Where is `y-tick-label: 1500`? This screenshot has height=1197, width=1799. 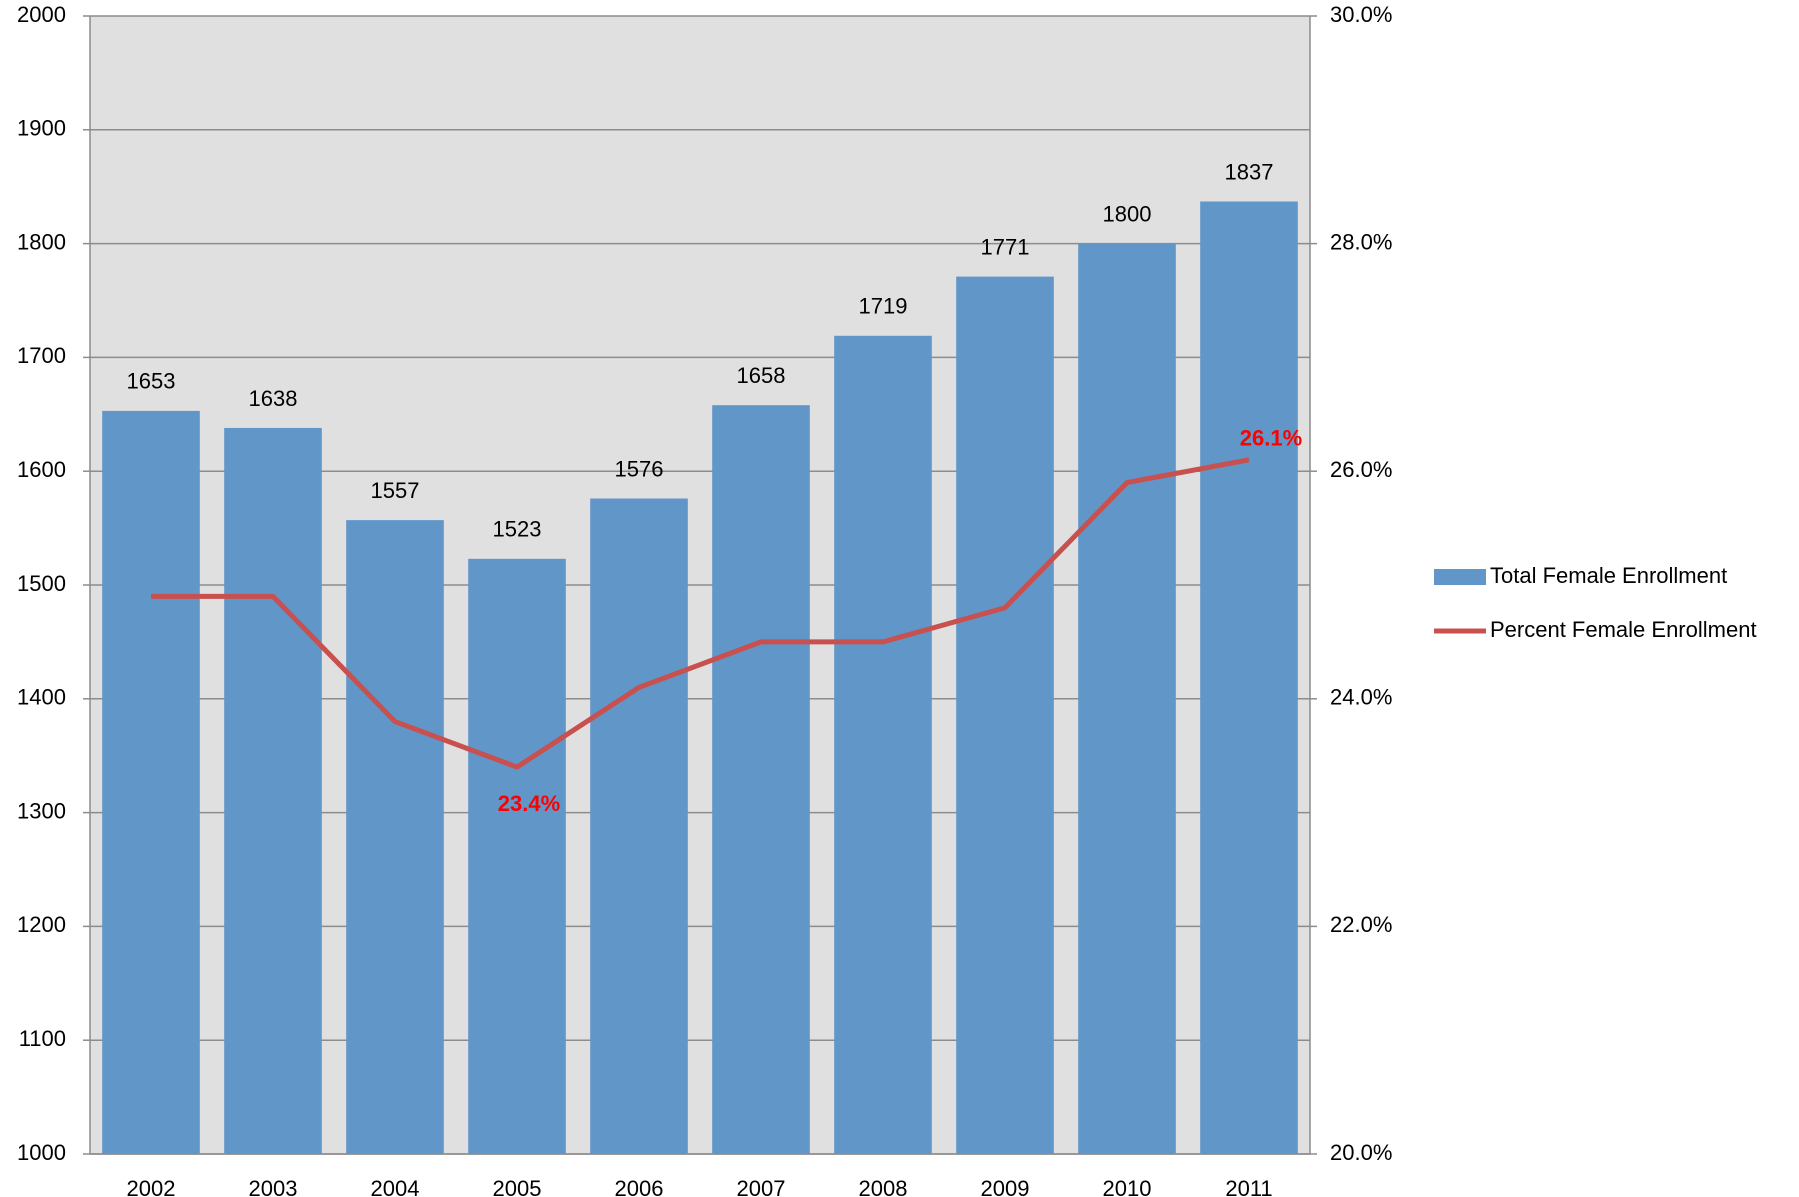
y-tick-label: 1500 is located at coordinates (41, 583).